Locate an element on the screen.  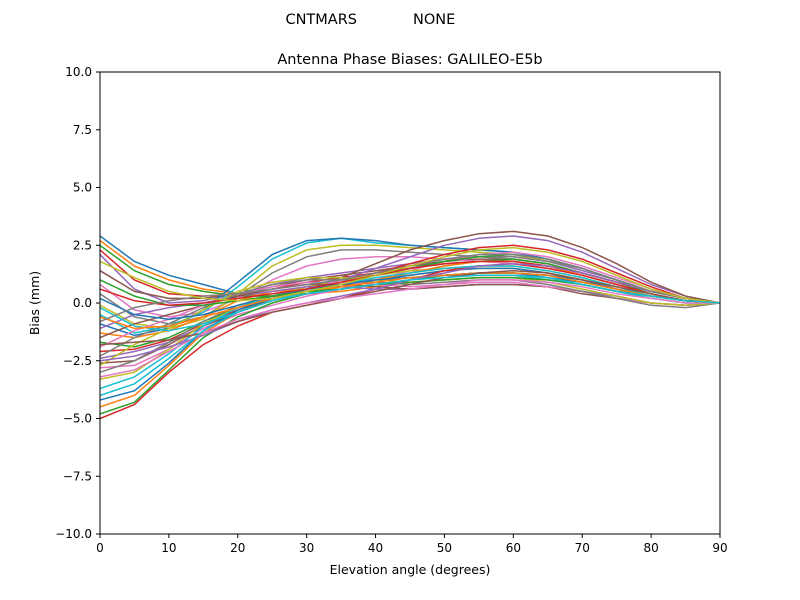
x-tick-label: 90 is located at coordinates (719, 548).